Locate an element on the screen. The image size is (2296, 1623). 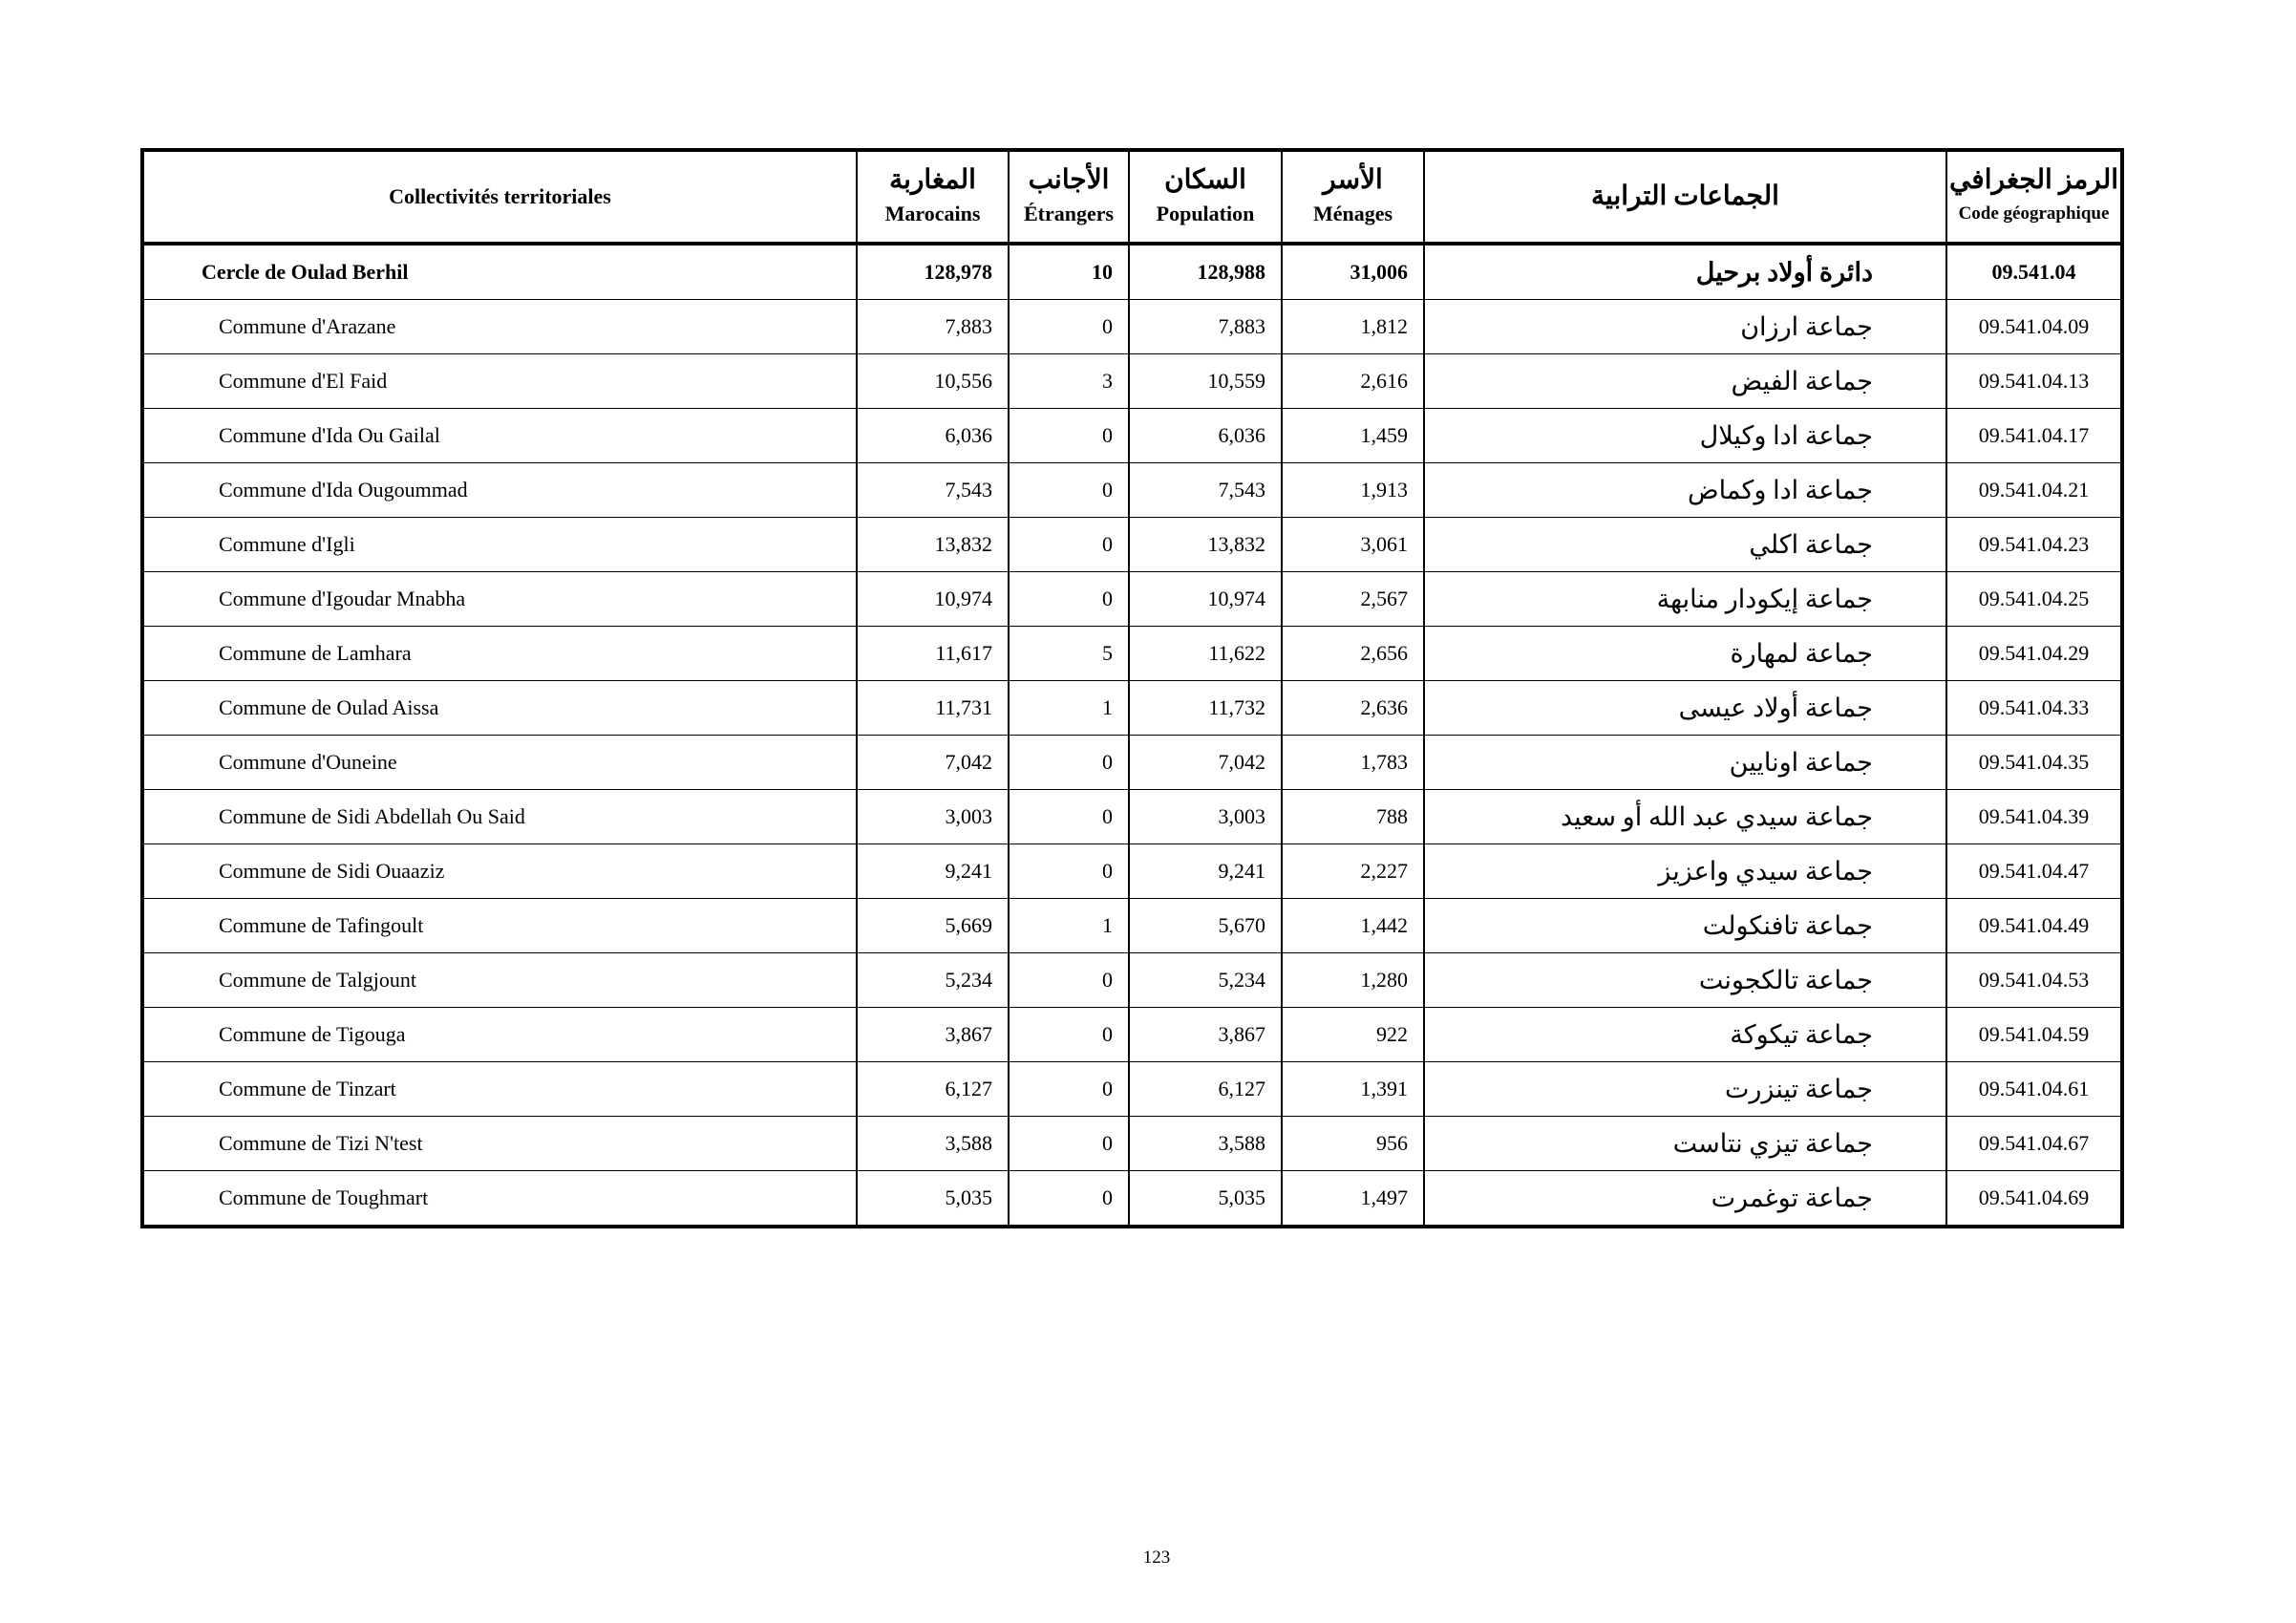
commune-name-ar: جماعة تيكوكة is located at coordinates (1685, 1035).